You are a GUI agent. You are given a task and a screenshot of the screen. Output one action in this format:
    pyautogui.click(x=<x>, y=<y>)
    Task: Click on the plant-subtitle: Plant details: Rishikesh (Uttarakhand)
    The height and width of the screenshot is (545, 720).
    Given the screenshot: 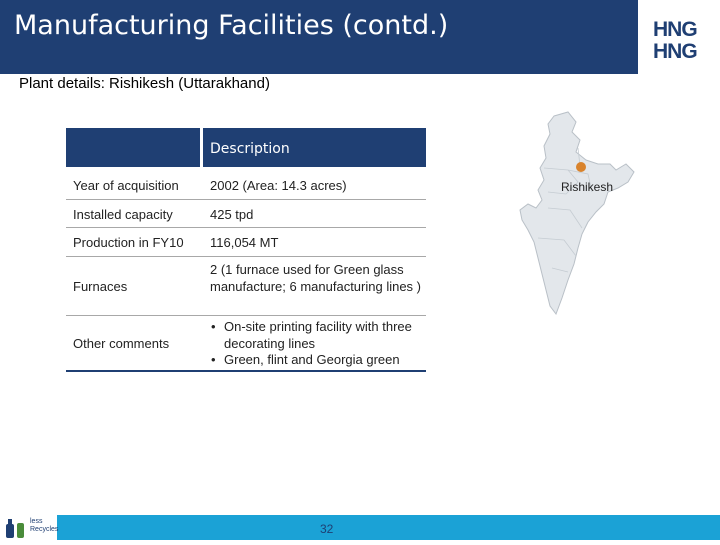 What is the action you would take?
    pyautogui.click(x=144, y=83)
    